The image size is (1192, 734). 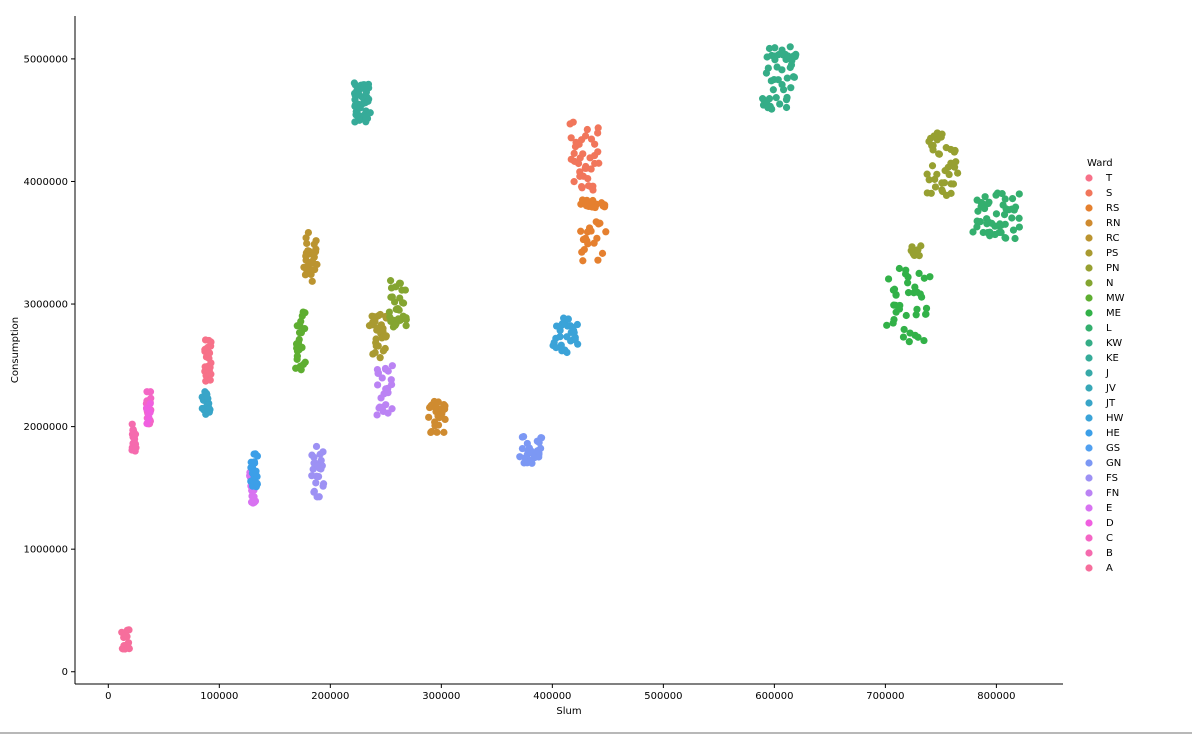 What do you see at coordinates (524, 436) in the screenshot?
I see `data-point-GN` at bounding box center [524, 436].